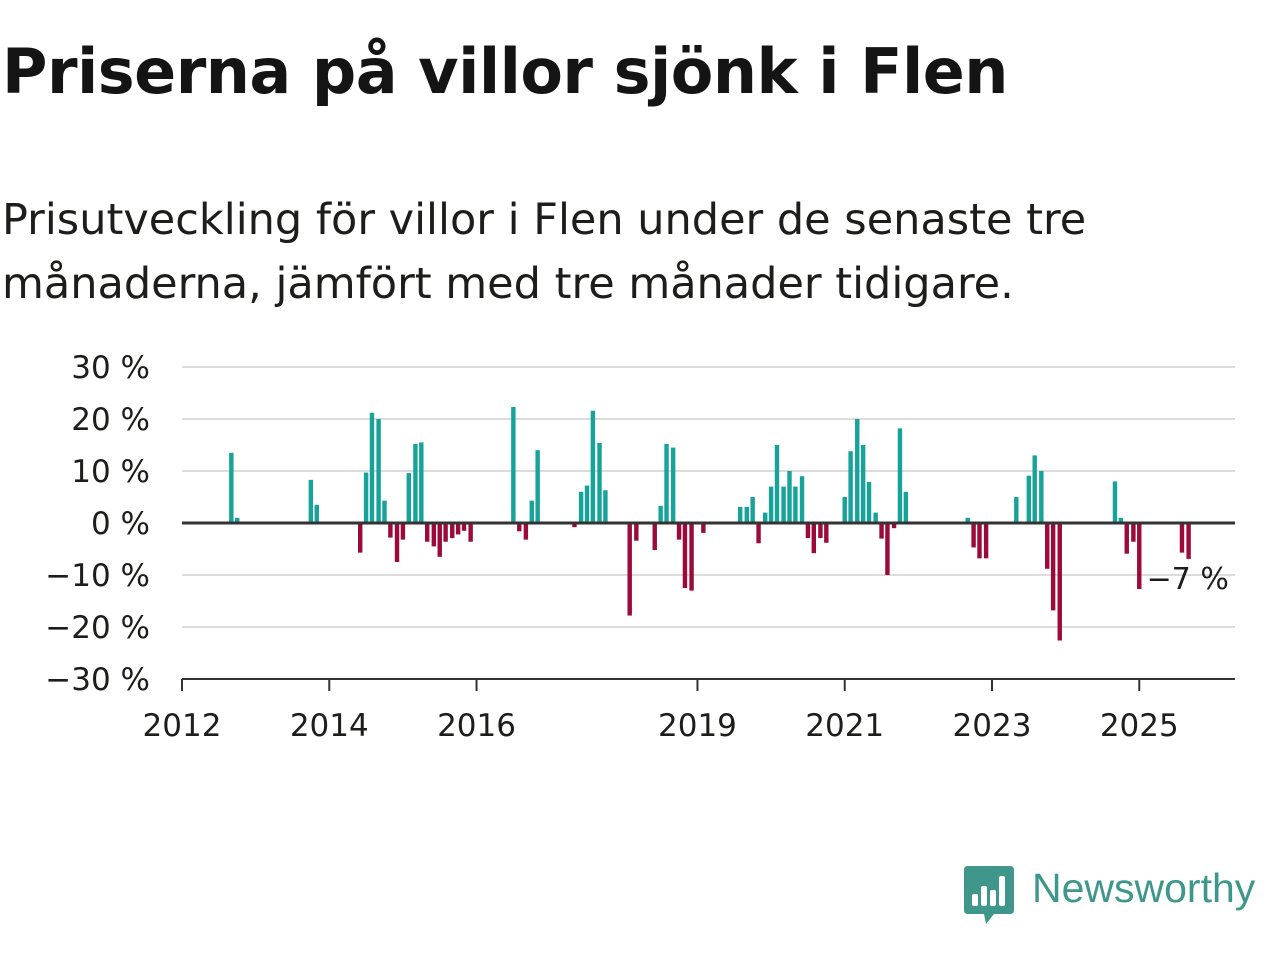 The image size is (1280, 960). I want to click on y-tick-label: 0 %, so click(120, 524).